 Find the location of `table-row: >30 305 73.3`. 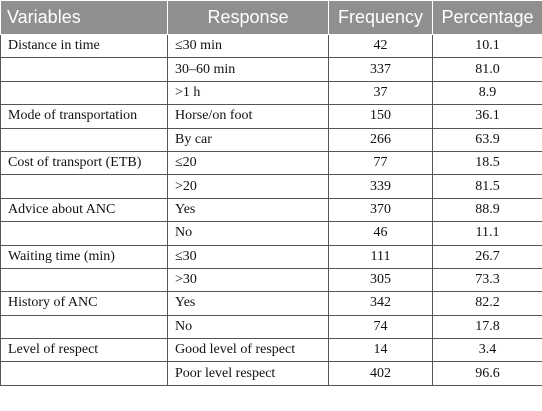

table-row: >30 305 73.3 is located at coordinates (271, 280).